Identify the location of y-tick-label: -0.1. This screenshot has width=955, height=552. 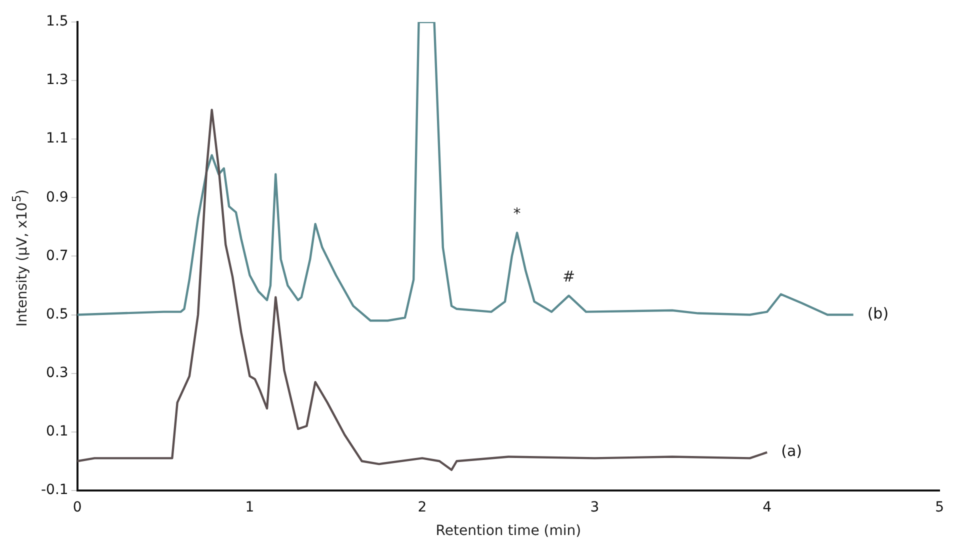
(54, 490).